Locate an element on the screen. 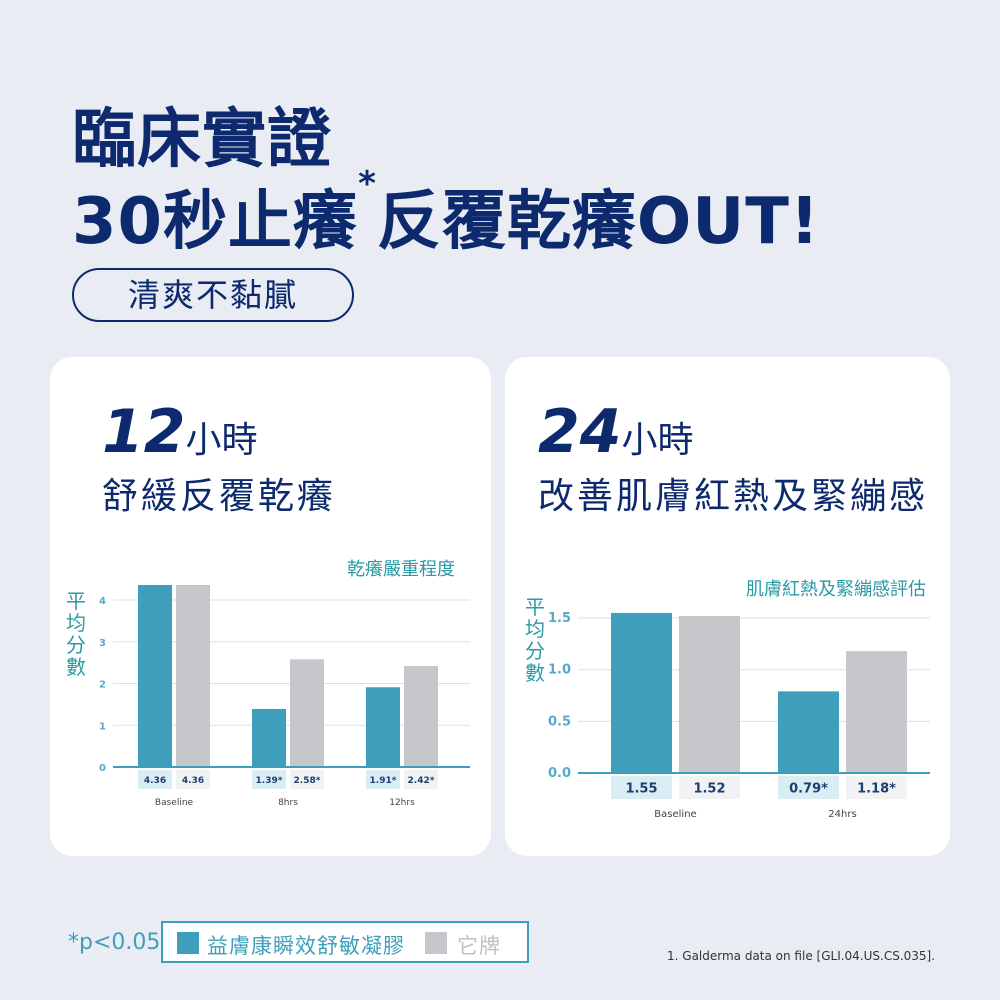 This screenshot has width=1000, height=1000. y-tick-label: 3 is located at coordinates (102, 643).